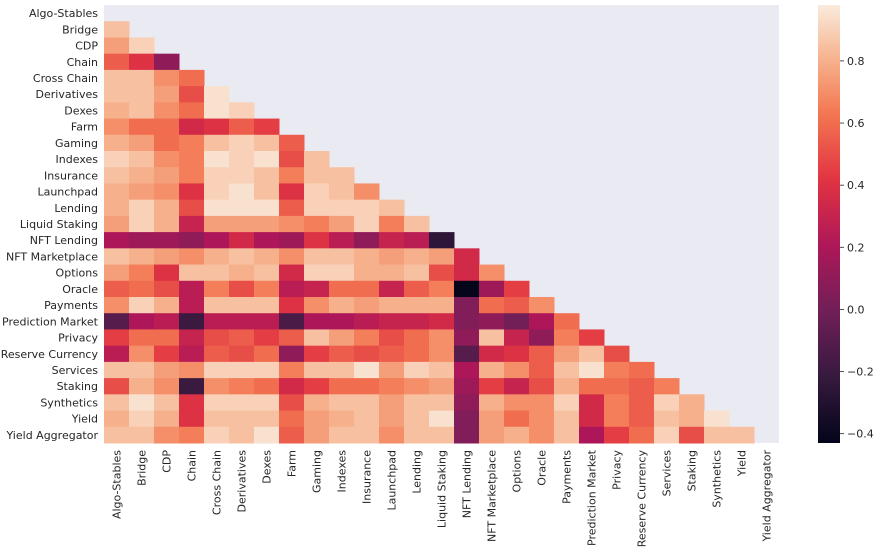 Image resolution: width=877 pixels, height=547 pixels. What do you see at coordinates (63, 13) in the screenshot?
I see `y-tick-label: Algo-Stables` at bounding box center [63, 13].